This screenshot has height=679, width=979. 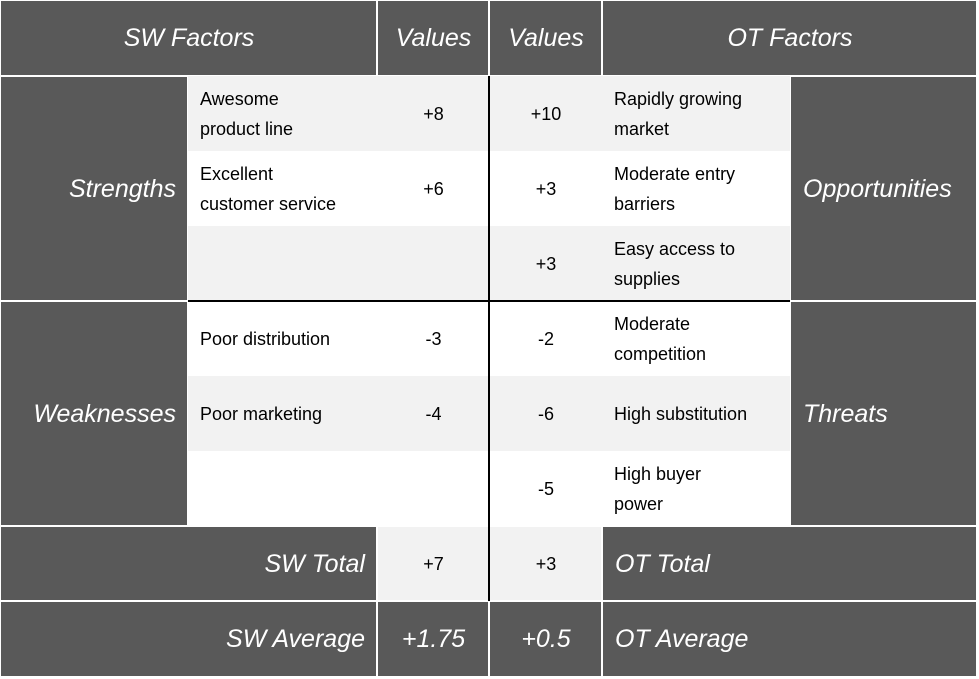 What do you see at coordinates (883, 188) in the screenshot?
I see `section-label: Opportunities` at bounding box center [883, 188].